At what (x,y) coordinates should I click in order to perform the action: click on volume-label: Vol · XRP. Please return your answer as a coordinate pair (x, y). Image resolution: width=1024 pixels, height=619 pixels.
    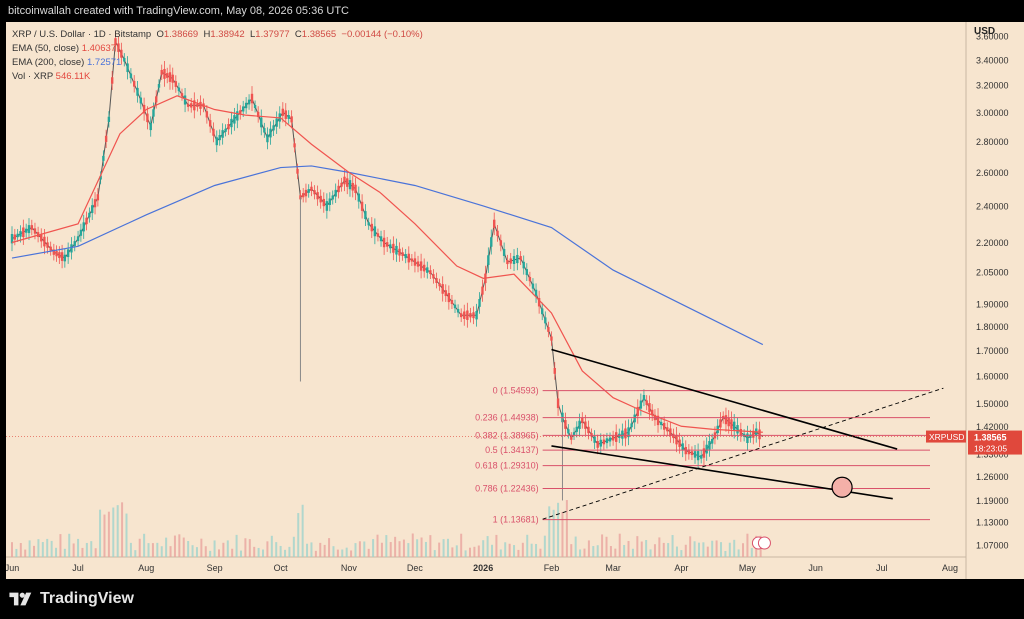
    Looking at the image, I should click on (33, 76).